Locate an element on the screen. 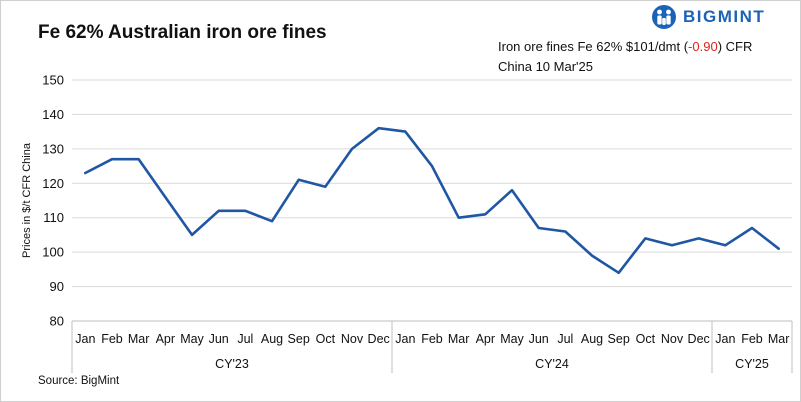 The width and height of the screenshot is (801, 402). source-note: Source: BigMint is located at coordinates (79, 381).